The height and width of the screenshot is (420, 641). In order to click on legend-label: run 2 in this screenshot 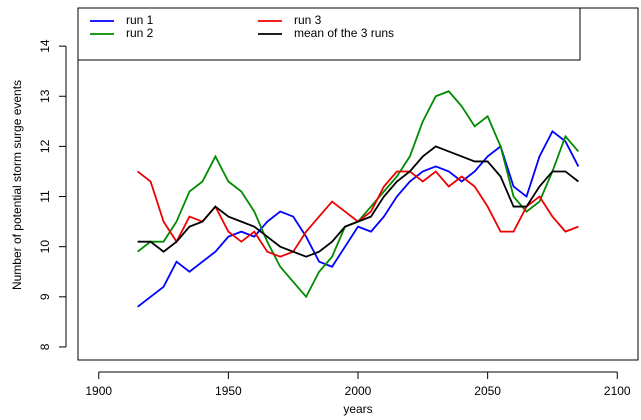, I will do `click(140, 33)`.